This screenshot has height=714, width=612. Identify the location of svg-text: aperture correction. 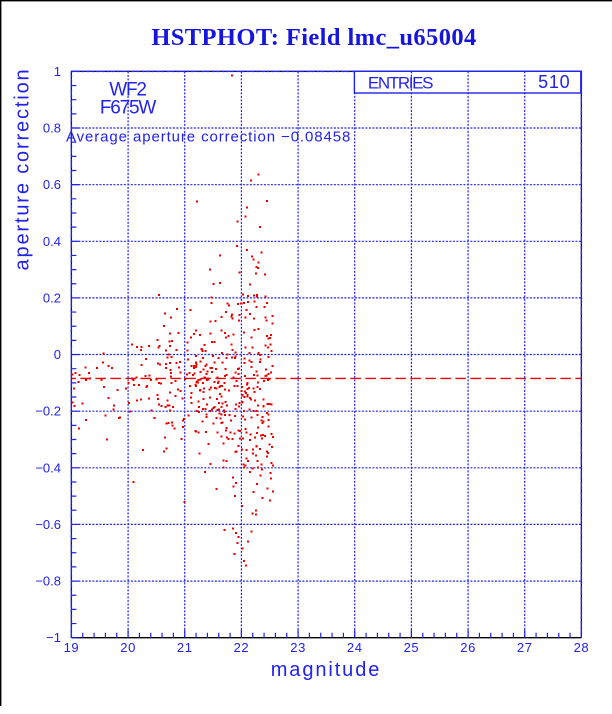
(23, 168).